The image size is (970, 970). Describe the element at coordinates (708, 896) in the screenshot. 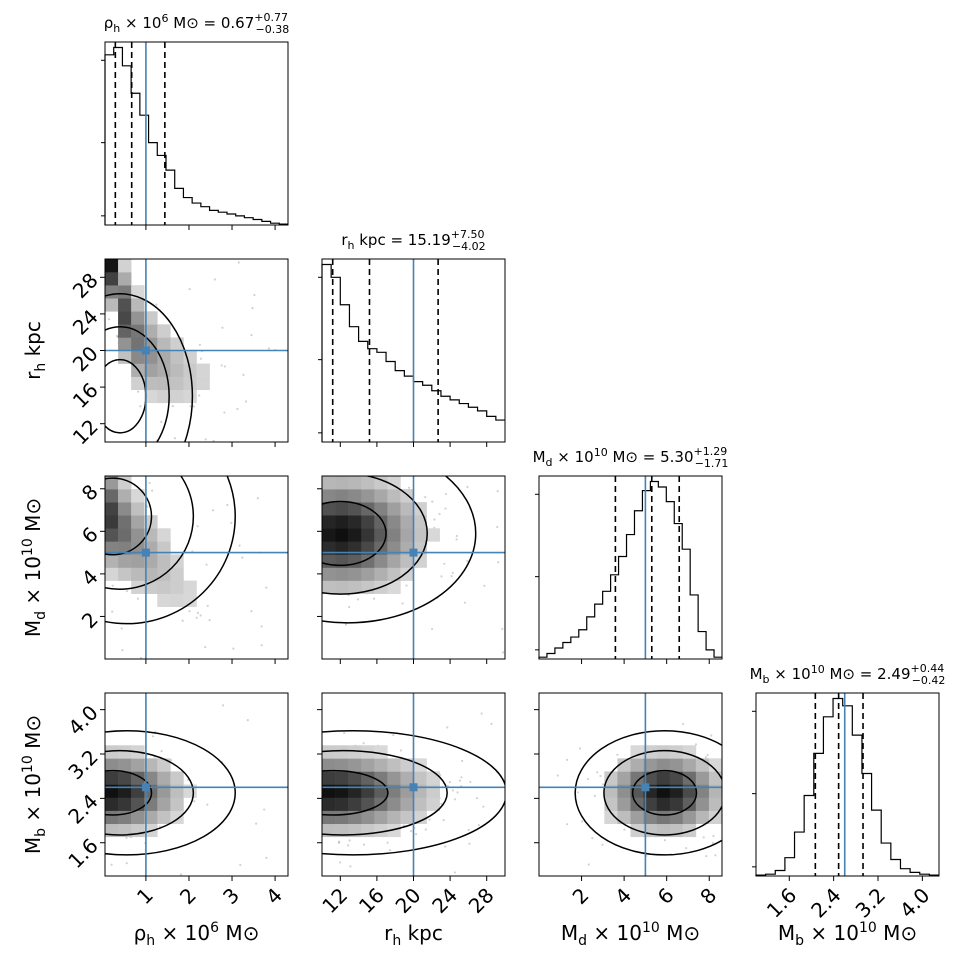

I see `x-tick-label-M_d: 8` at that location.